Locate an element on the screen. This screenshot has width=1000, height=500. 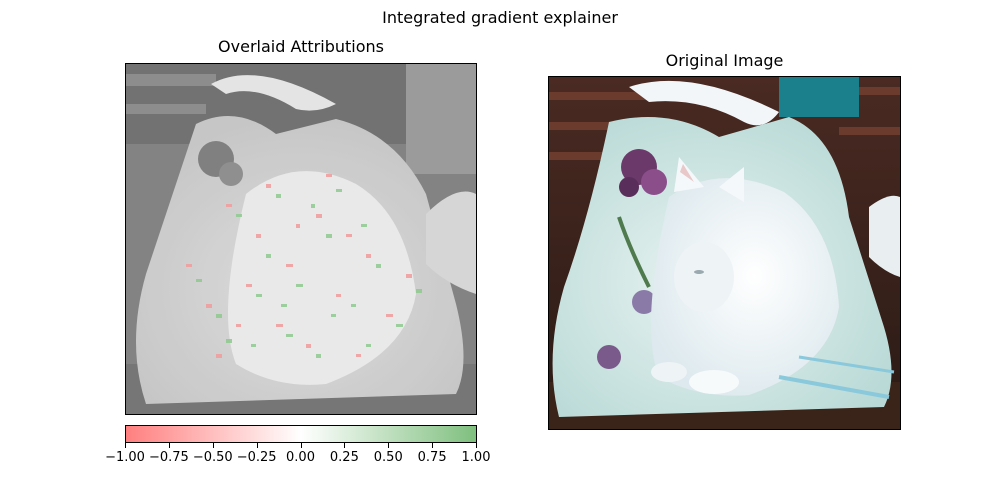
original-image-title: Original Image is located at coordinates (724, 60).